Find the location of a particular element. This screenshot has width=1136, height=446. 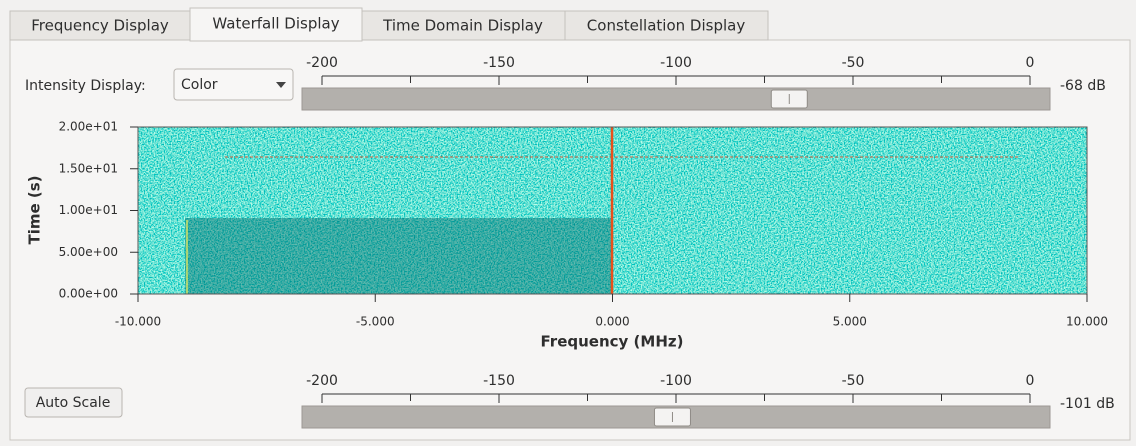

combo-value: Color is located at coordinates (199, 85).